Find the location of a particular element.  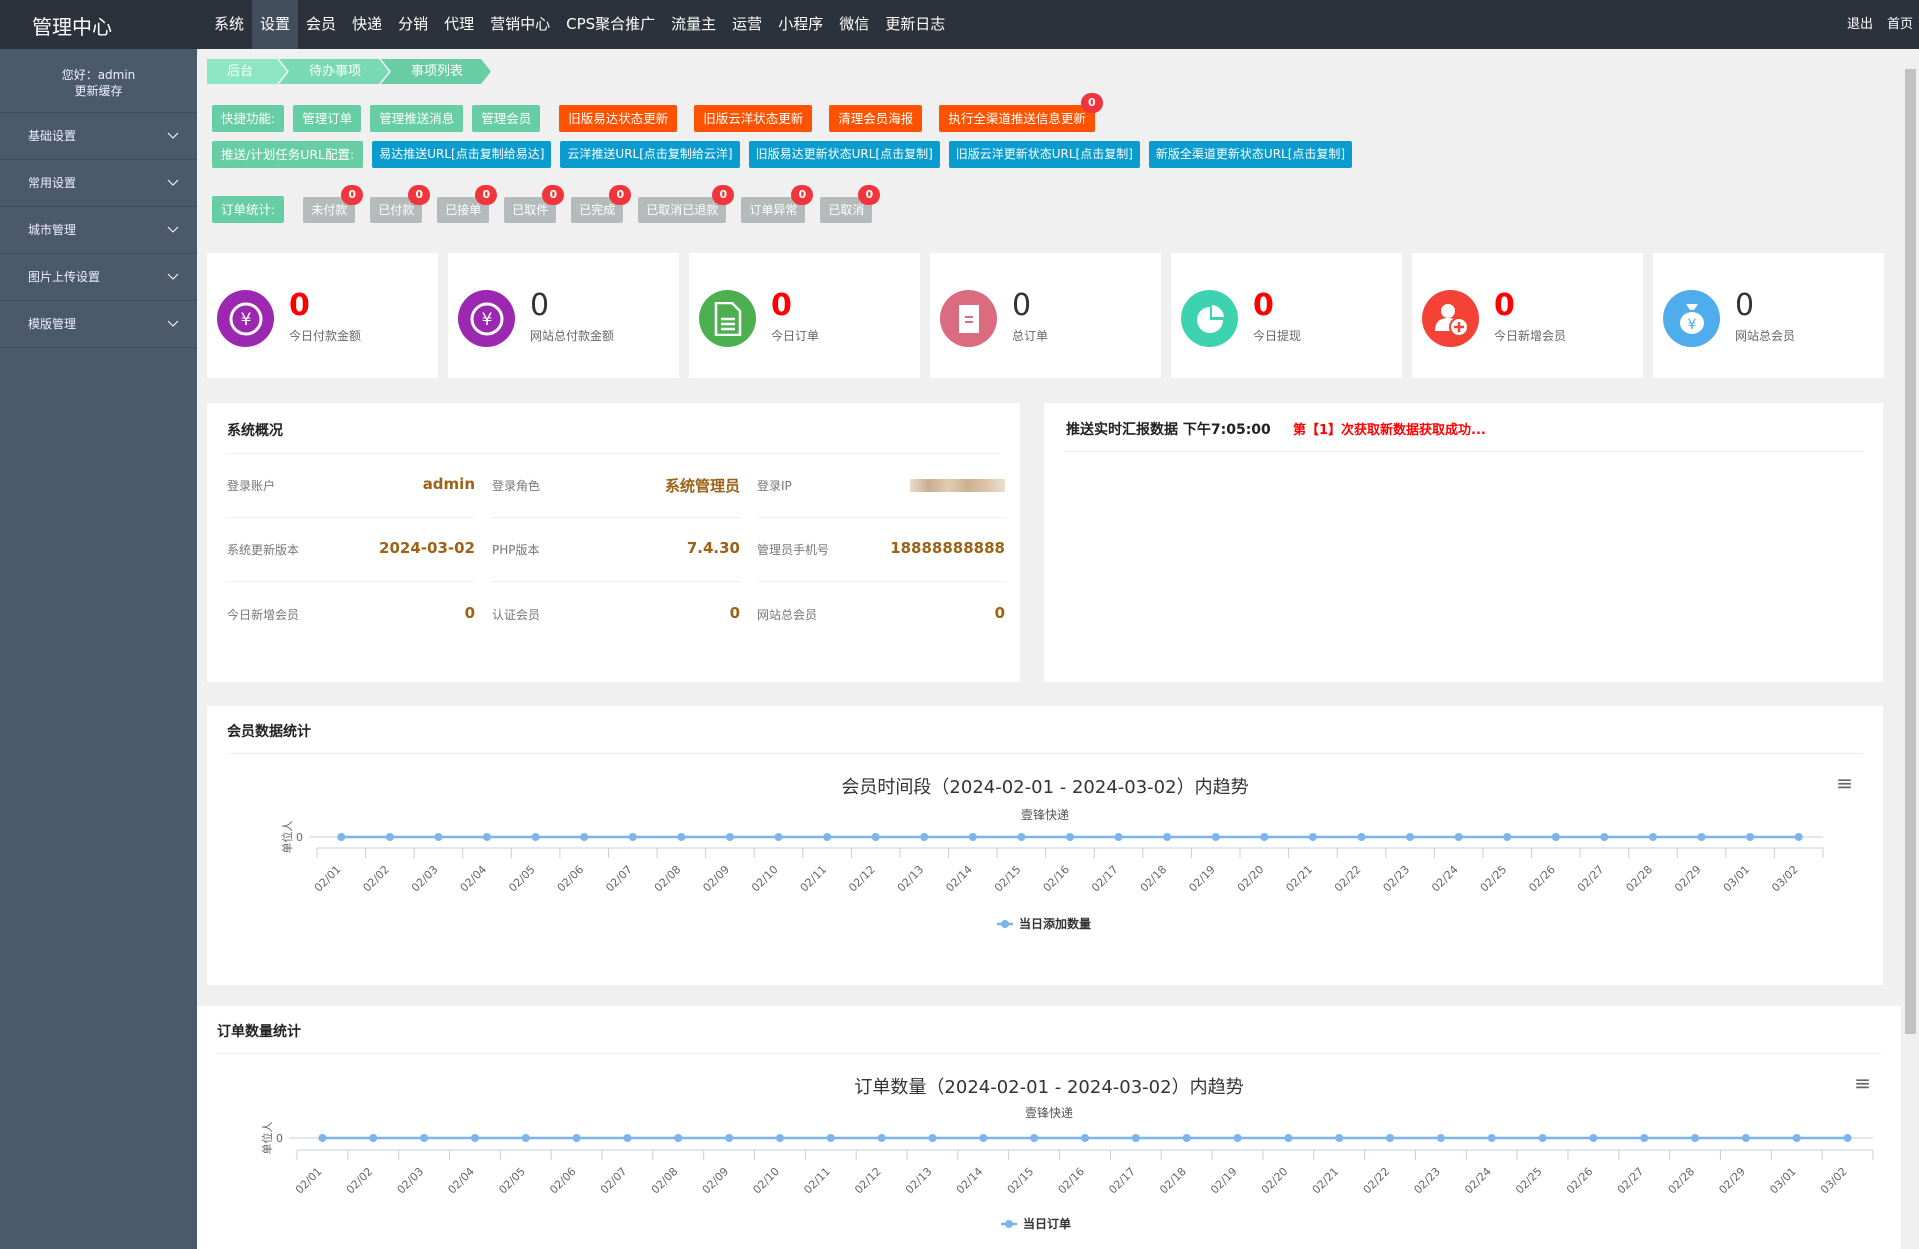

overview-field: 今日新增会员 0 is located at coordinates (351, 613).